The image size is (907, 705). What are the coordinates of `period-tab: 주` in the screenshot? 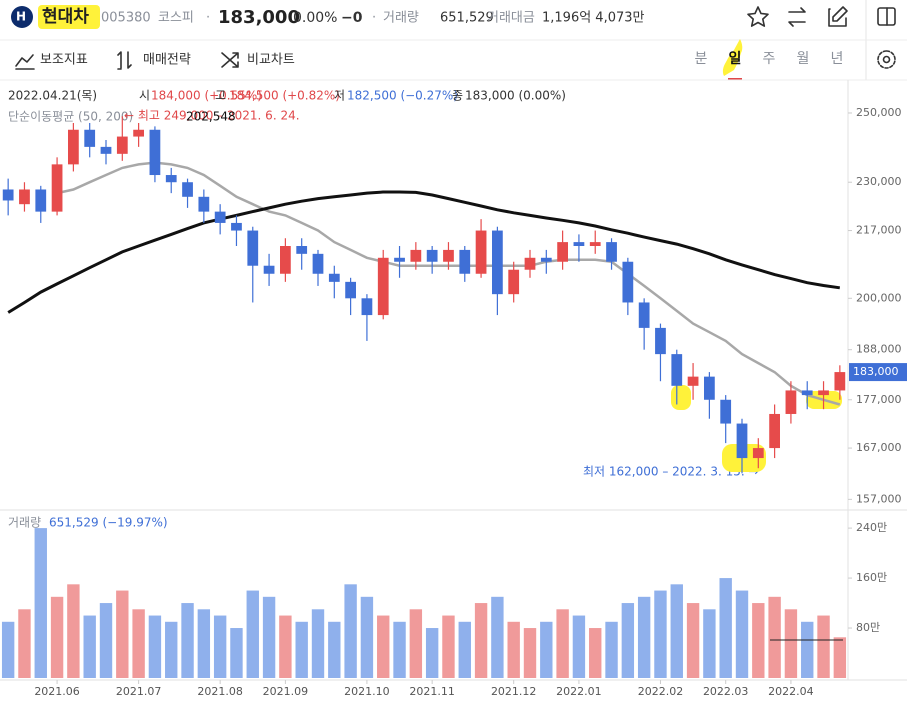 It's located at (769, 59).